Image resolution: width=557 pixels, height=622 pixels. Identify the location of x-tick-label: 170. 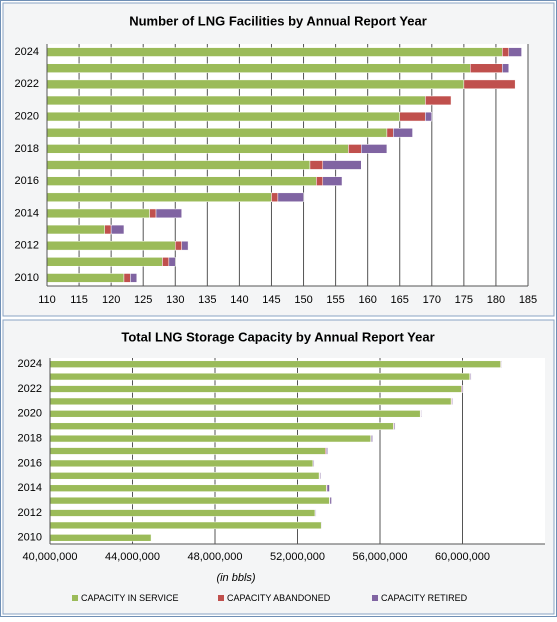
(432, 300).